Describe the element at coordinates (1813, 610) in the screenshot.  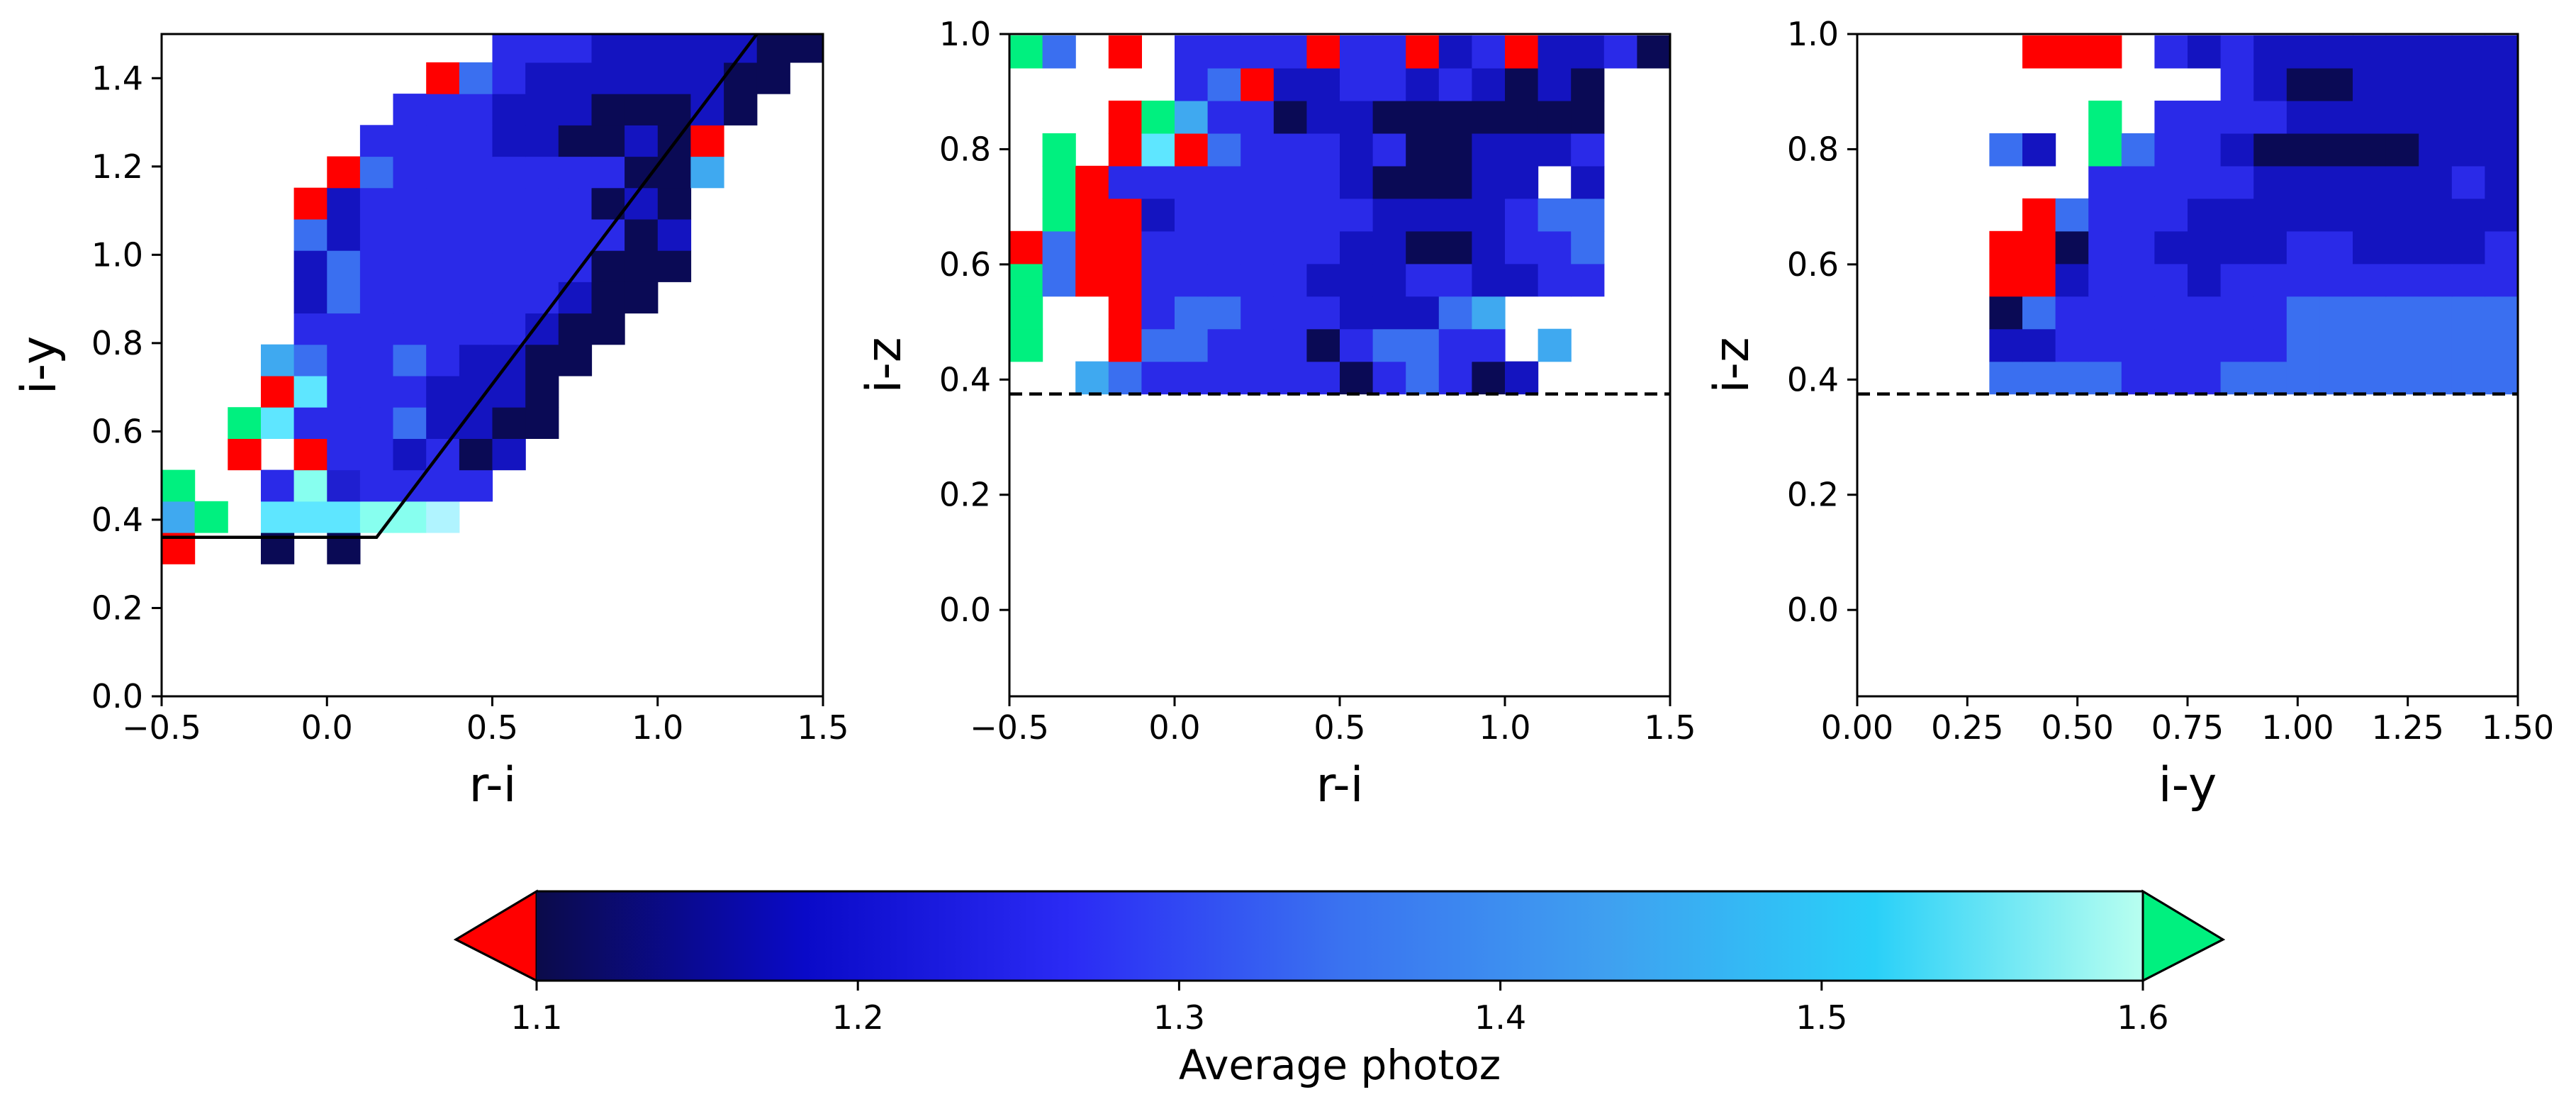
I see `y-tick-label: 0.0` at that location.